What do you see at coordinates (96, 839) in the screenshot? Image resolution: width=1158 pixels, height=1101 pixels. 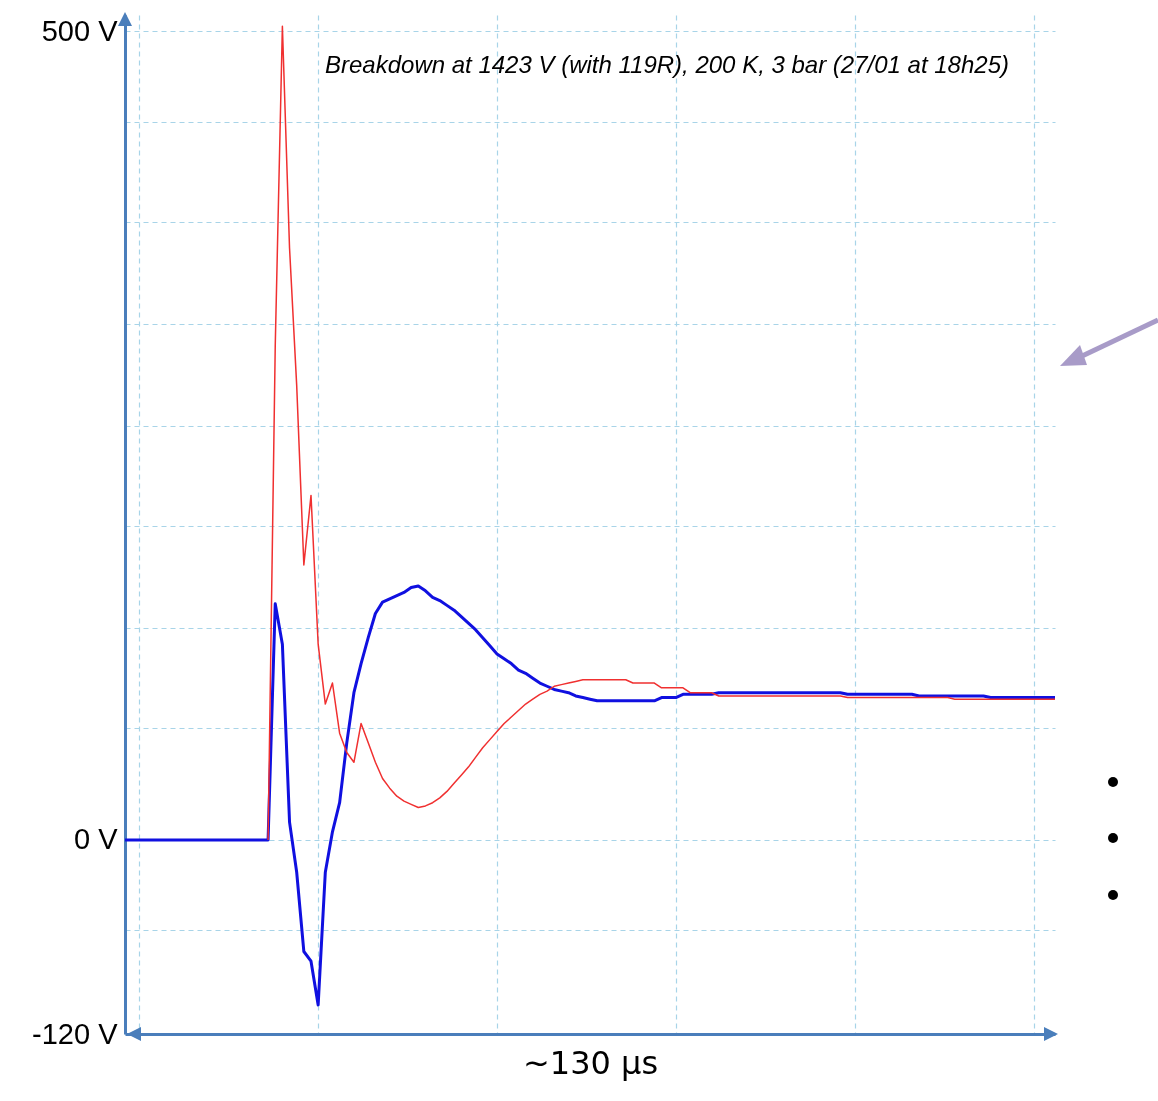 I see `y-tick-label: 0 V` at bounding box center [96, 839].